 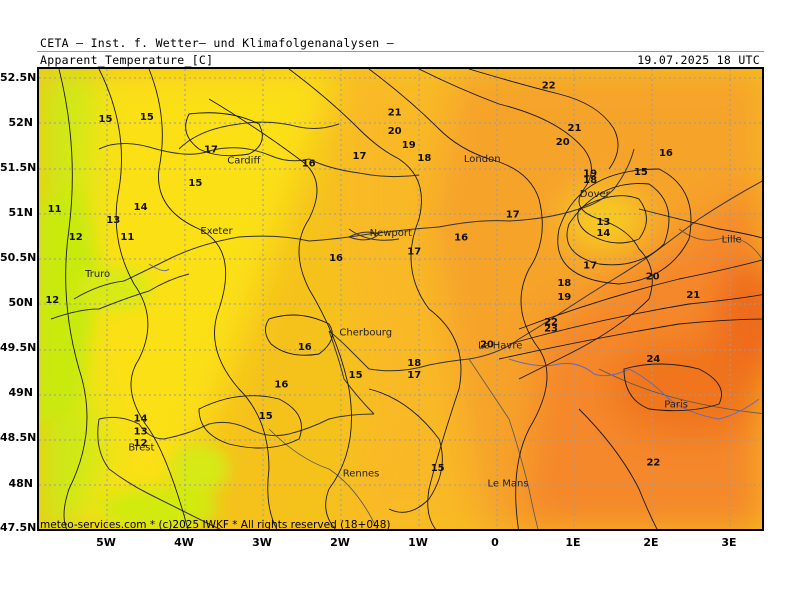 What do you see at coordinates (18, 527) in the screenshot?
I see `lat-label: 47.5N` at bounding box center [18, 527].